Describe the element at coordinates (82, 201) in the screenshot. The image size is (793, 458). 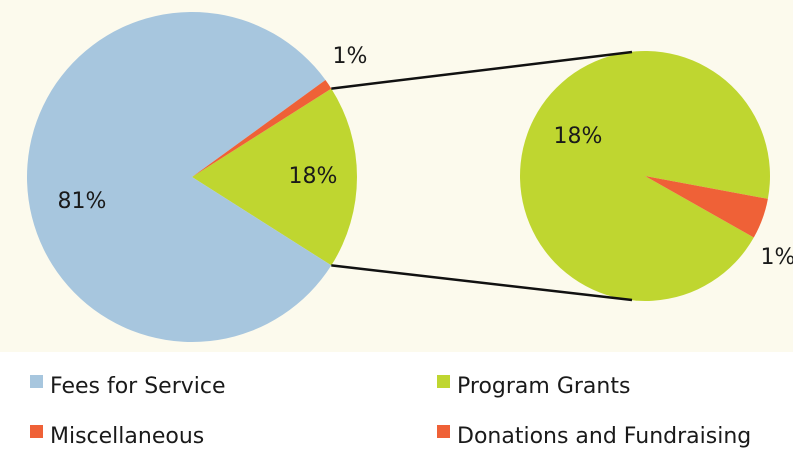
I see `data-label: 81%` at that location.